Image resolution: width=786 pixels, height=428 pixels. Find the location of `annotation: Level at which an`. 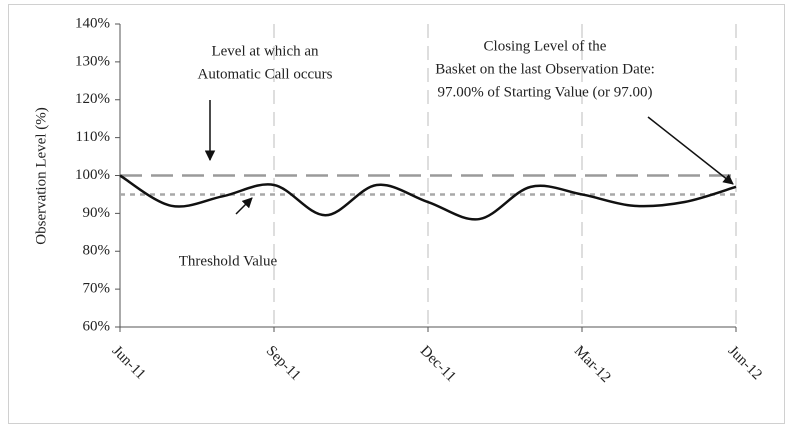

annotation: Level at which an is located at coordinates (265, 51).